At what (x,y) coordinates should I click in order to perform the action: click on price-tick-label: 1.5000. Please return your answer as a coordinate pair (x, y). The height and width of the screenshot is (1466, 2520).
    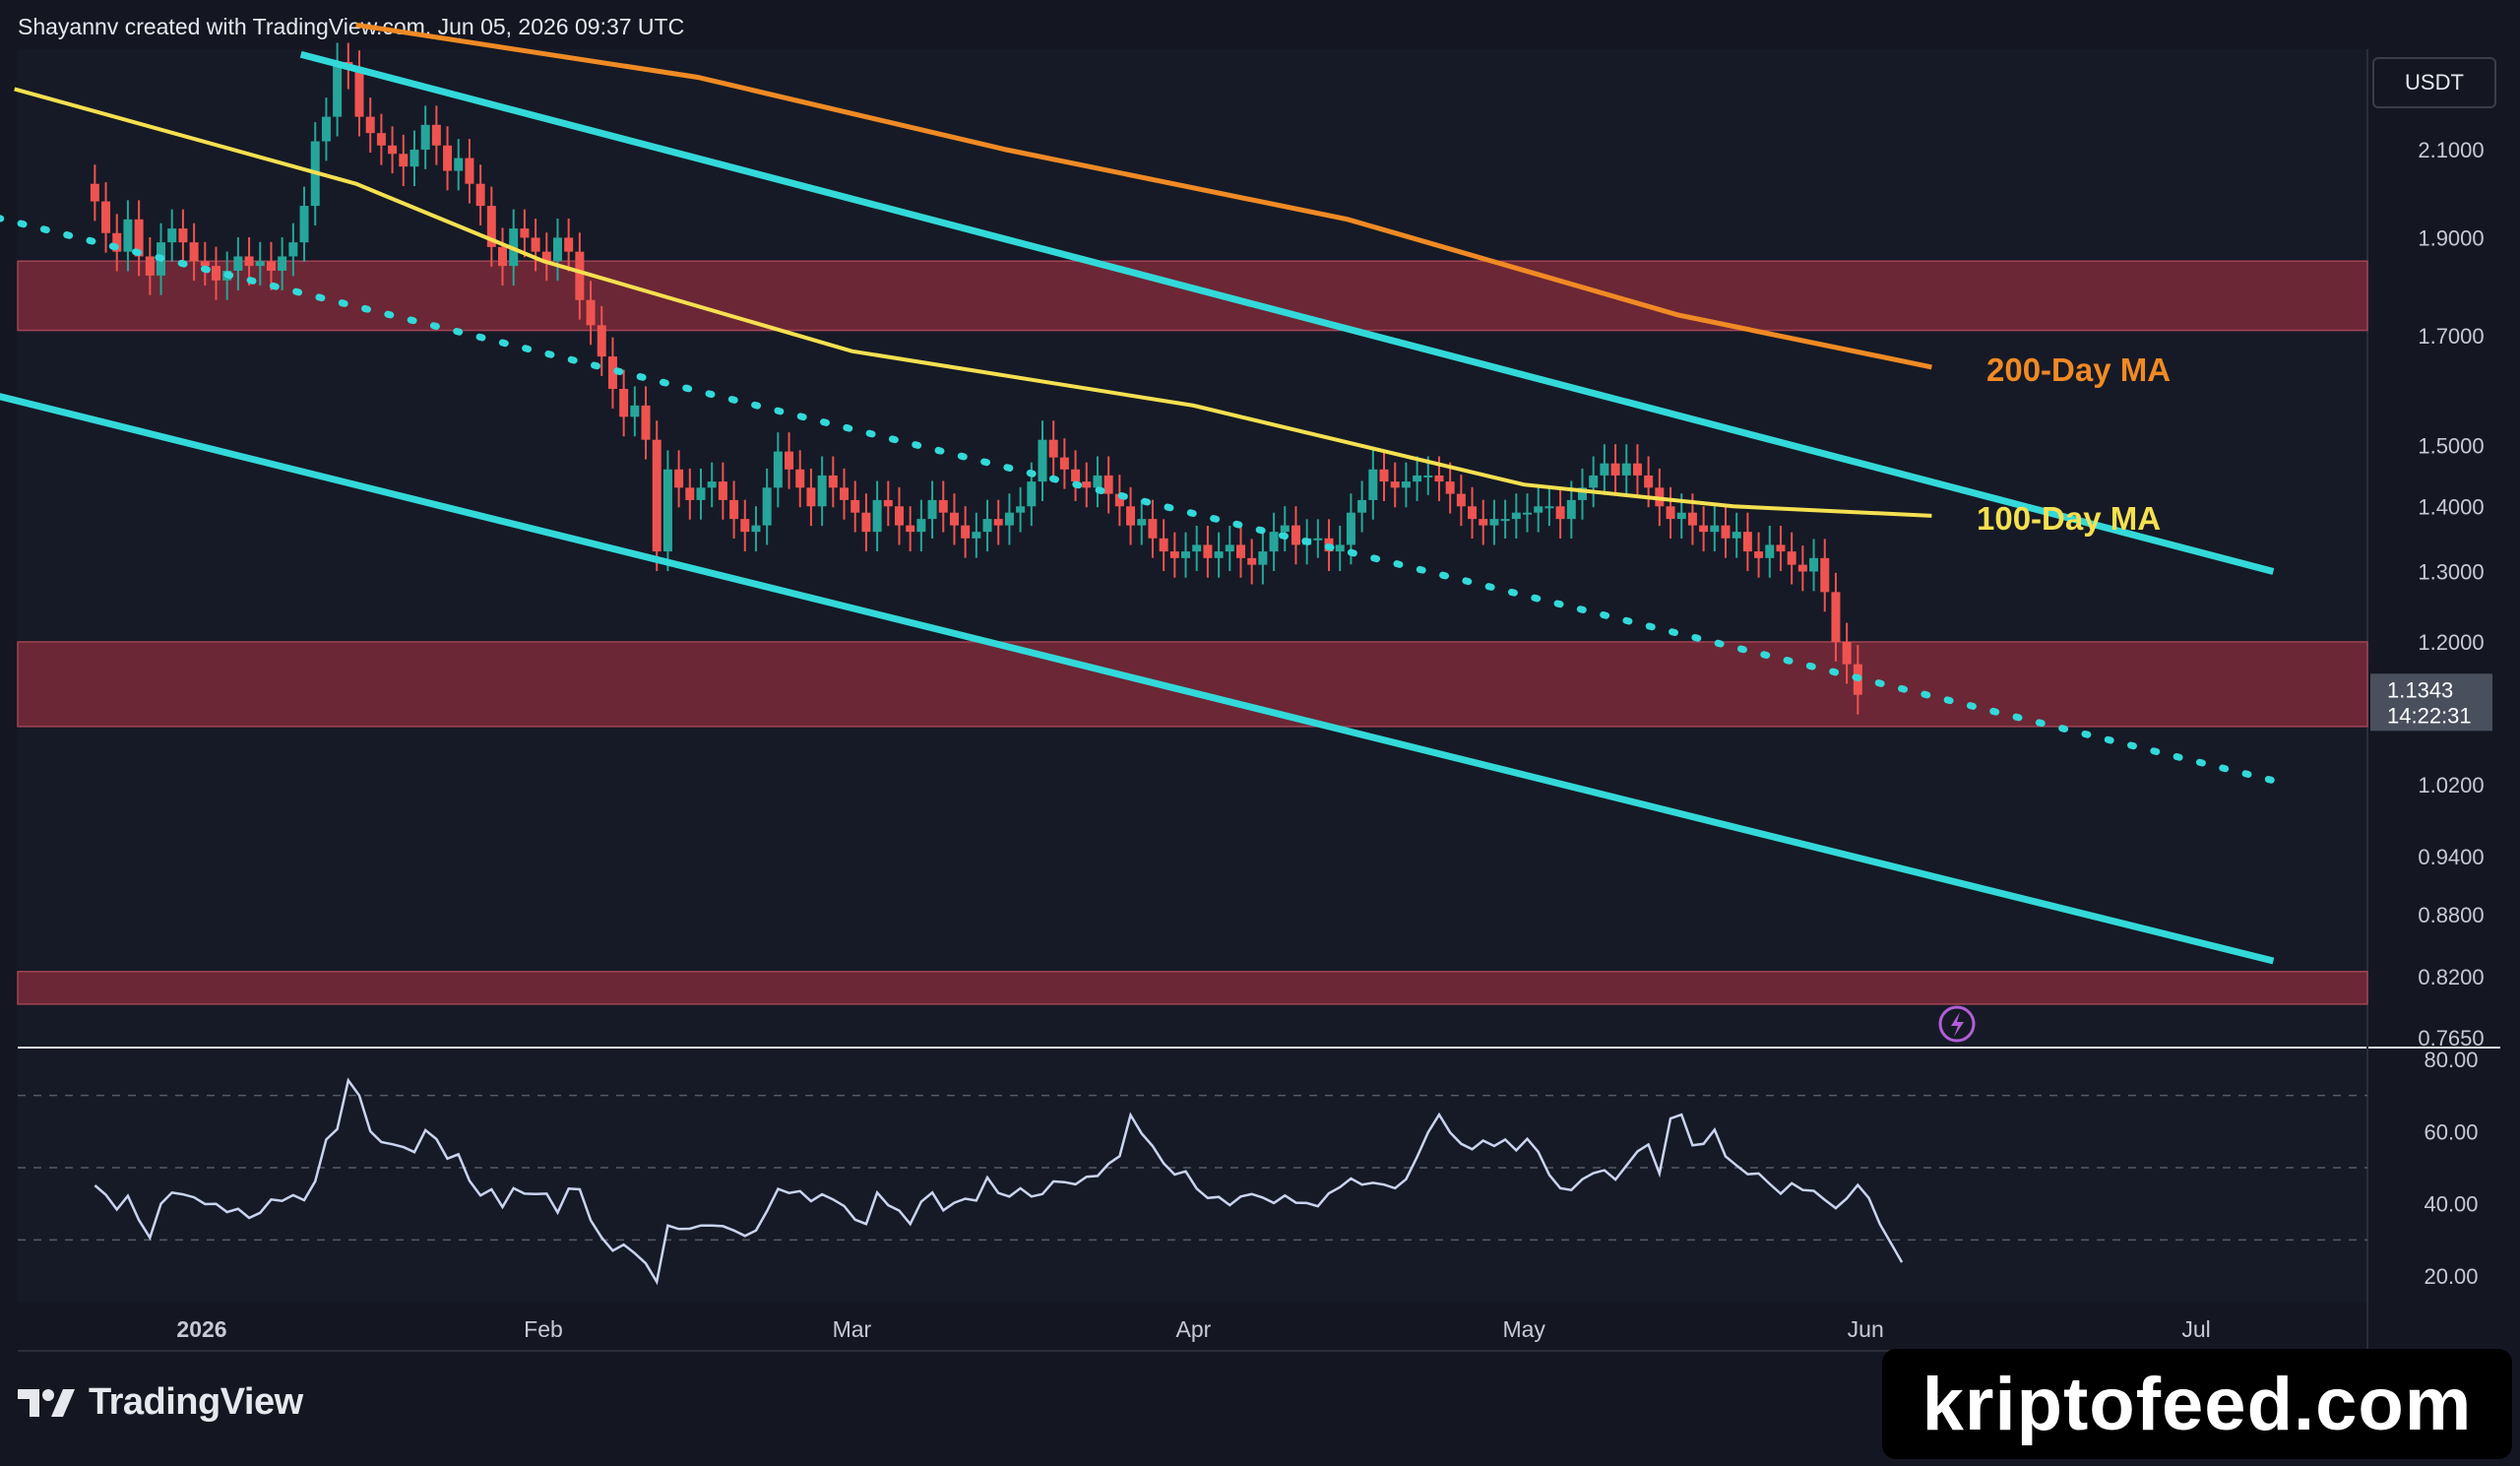
    Looking at the image, I should click on (2451, 447).